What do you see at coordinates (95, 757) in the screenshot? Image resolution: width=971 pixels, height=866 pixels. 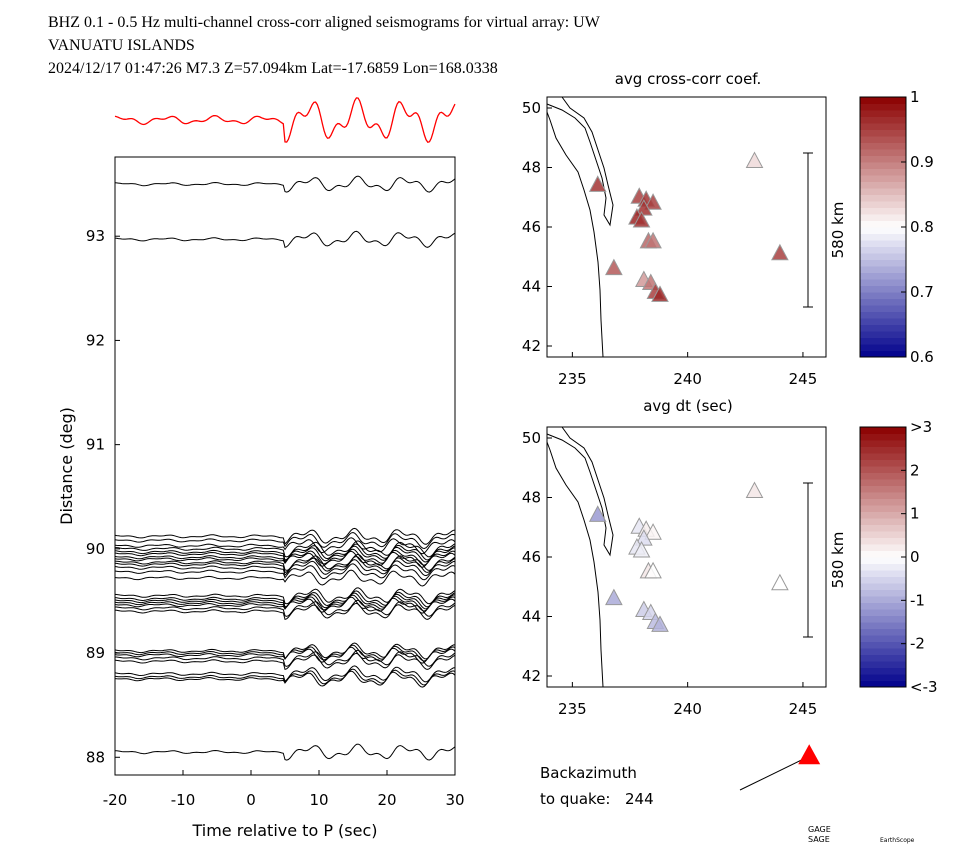 I see `y-tick-label: 88` at bounding box center [95, 757].